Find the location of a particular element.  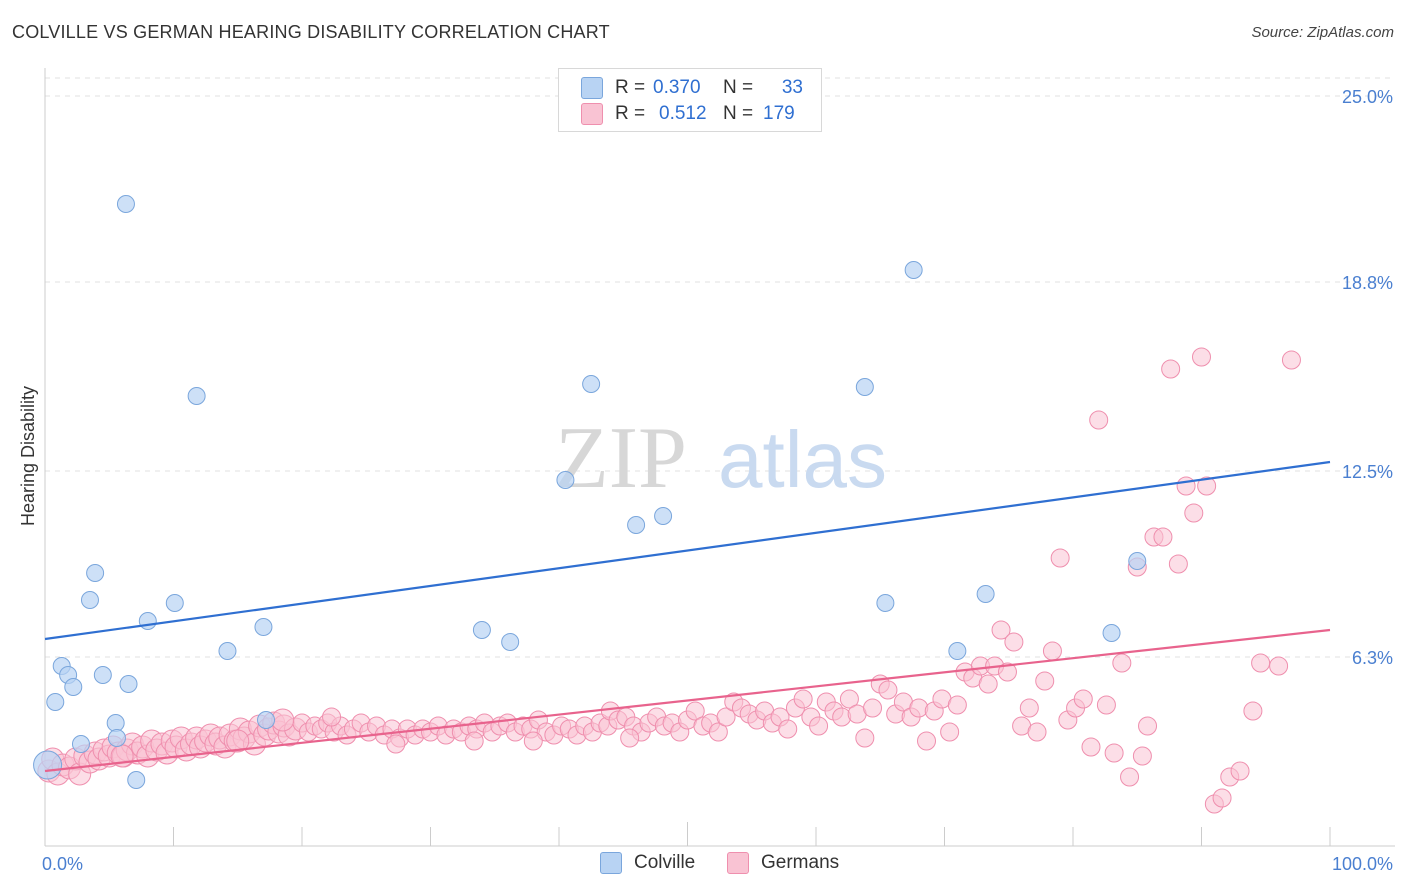

watermark: ZIP atlas is located at coordinates (721, 458).